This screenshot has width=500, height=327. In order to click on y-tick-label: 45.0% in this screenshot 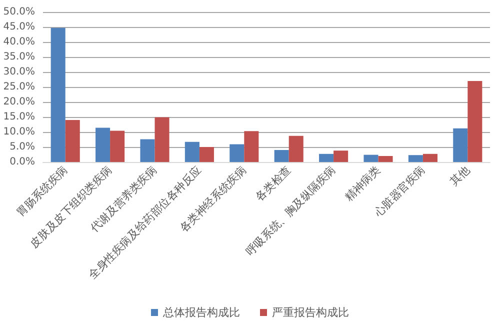, I will do `click(19, 27)`.